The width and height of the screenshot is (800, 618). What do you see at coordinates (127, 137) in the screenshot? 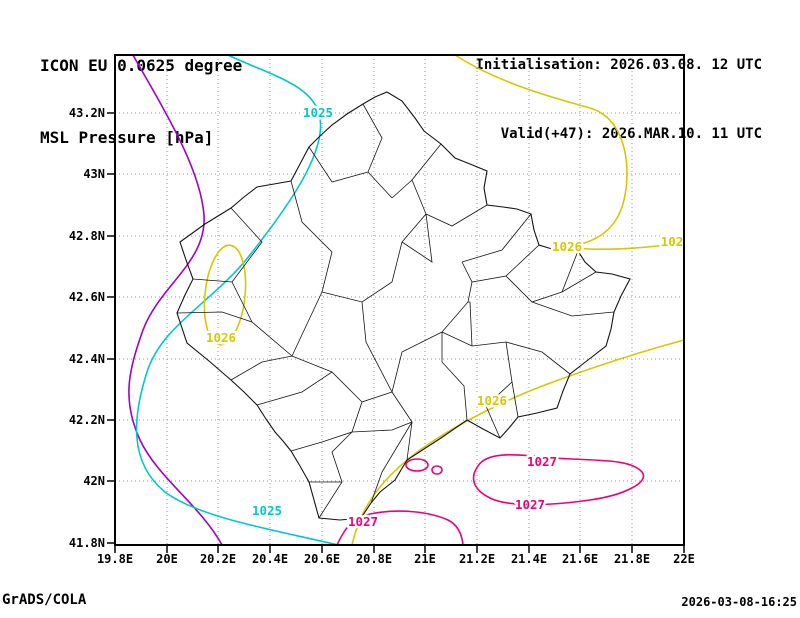
I see `field-title: MSL Pressure [hPa]` at bounding box center [127, 137].